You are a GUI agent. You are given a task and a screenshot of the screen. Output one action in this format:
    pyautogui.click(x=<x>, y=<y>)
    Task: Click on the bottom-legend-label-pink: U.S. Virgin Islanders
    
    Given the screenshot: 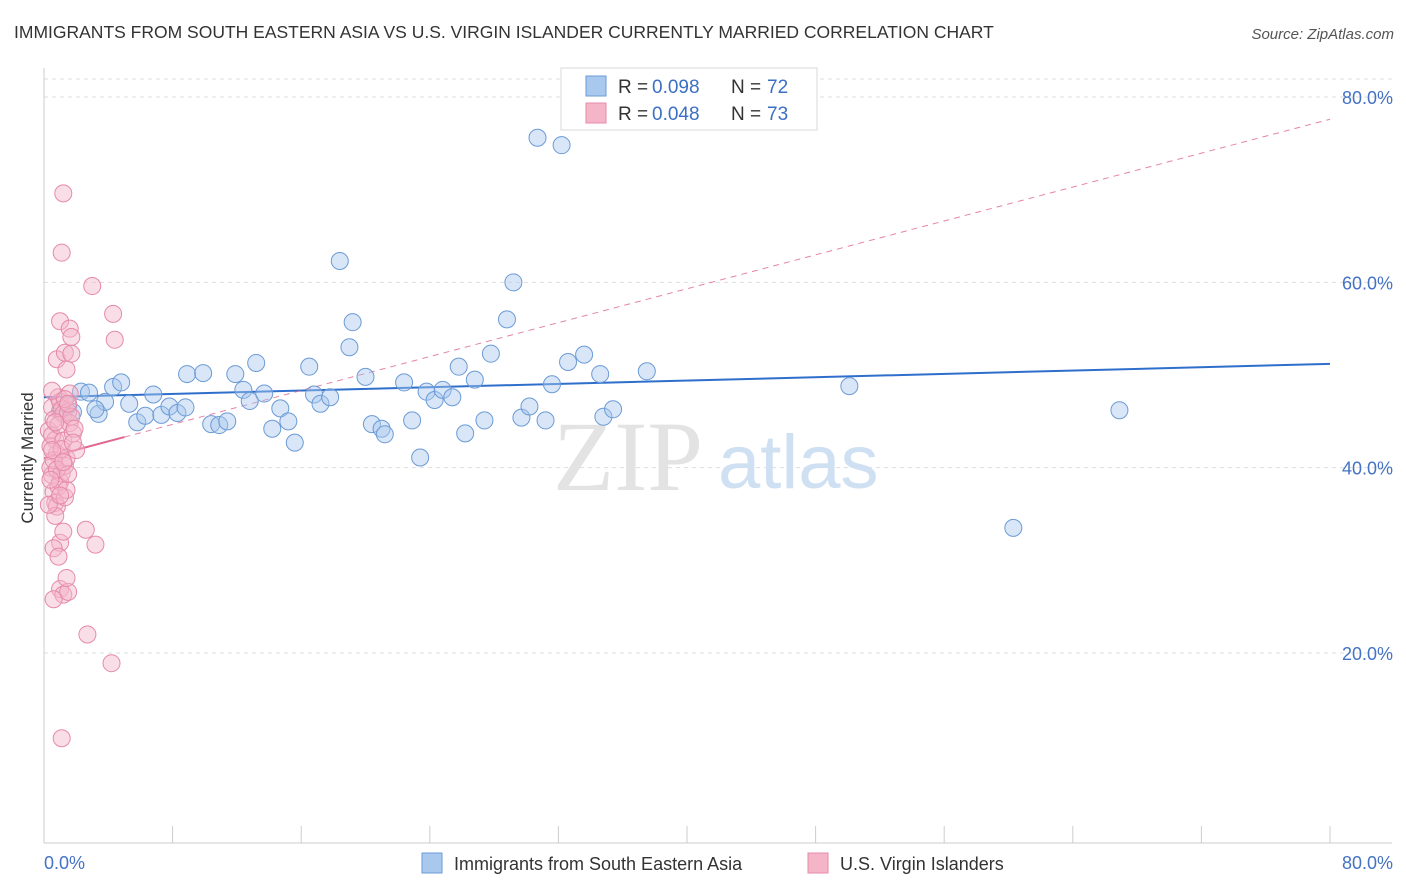 What is the action you would take?
    pyautogui.click(x=922, y=864)
    